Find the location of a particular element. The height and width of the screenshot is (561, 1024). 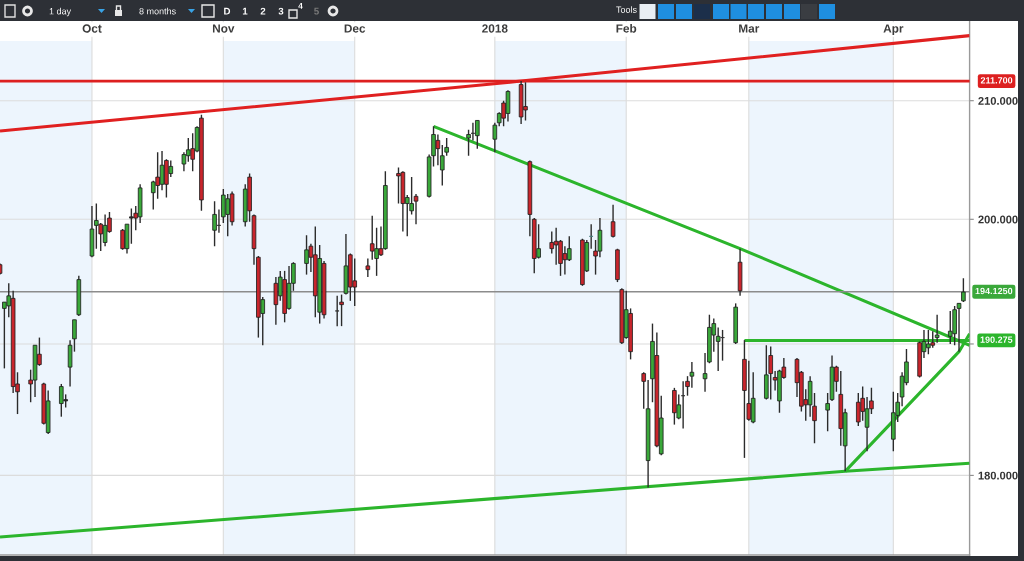

y-tick-label: 200.000 is located at coordinates (998, 219).